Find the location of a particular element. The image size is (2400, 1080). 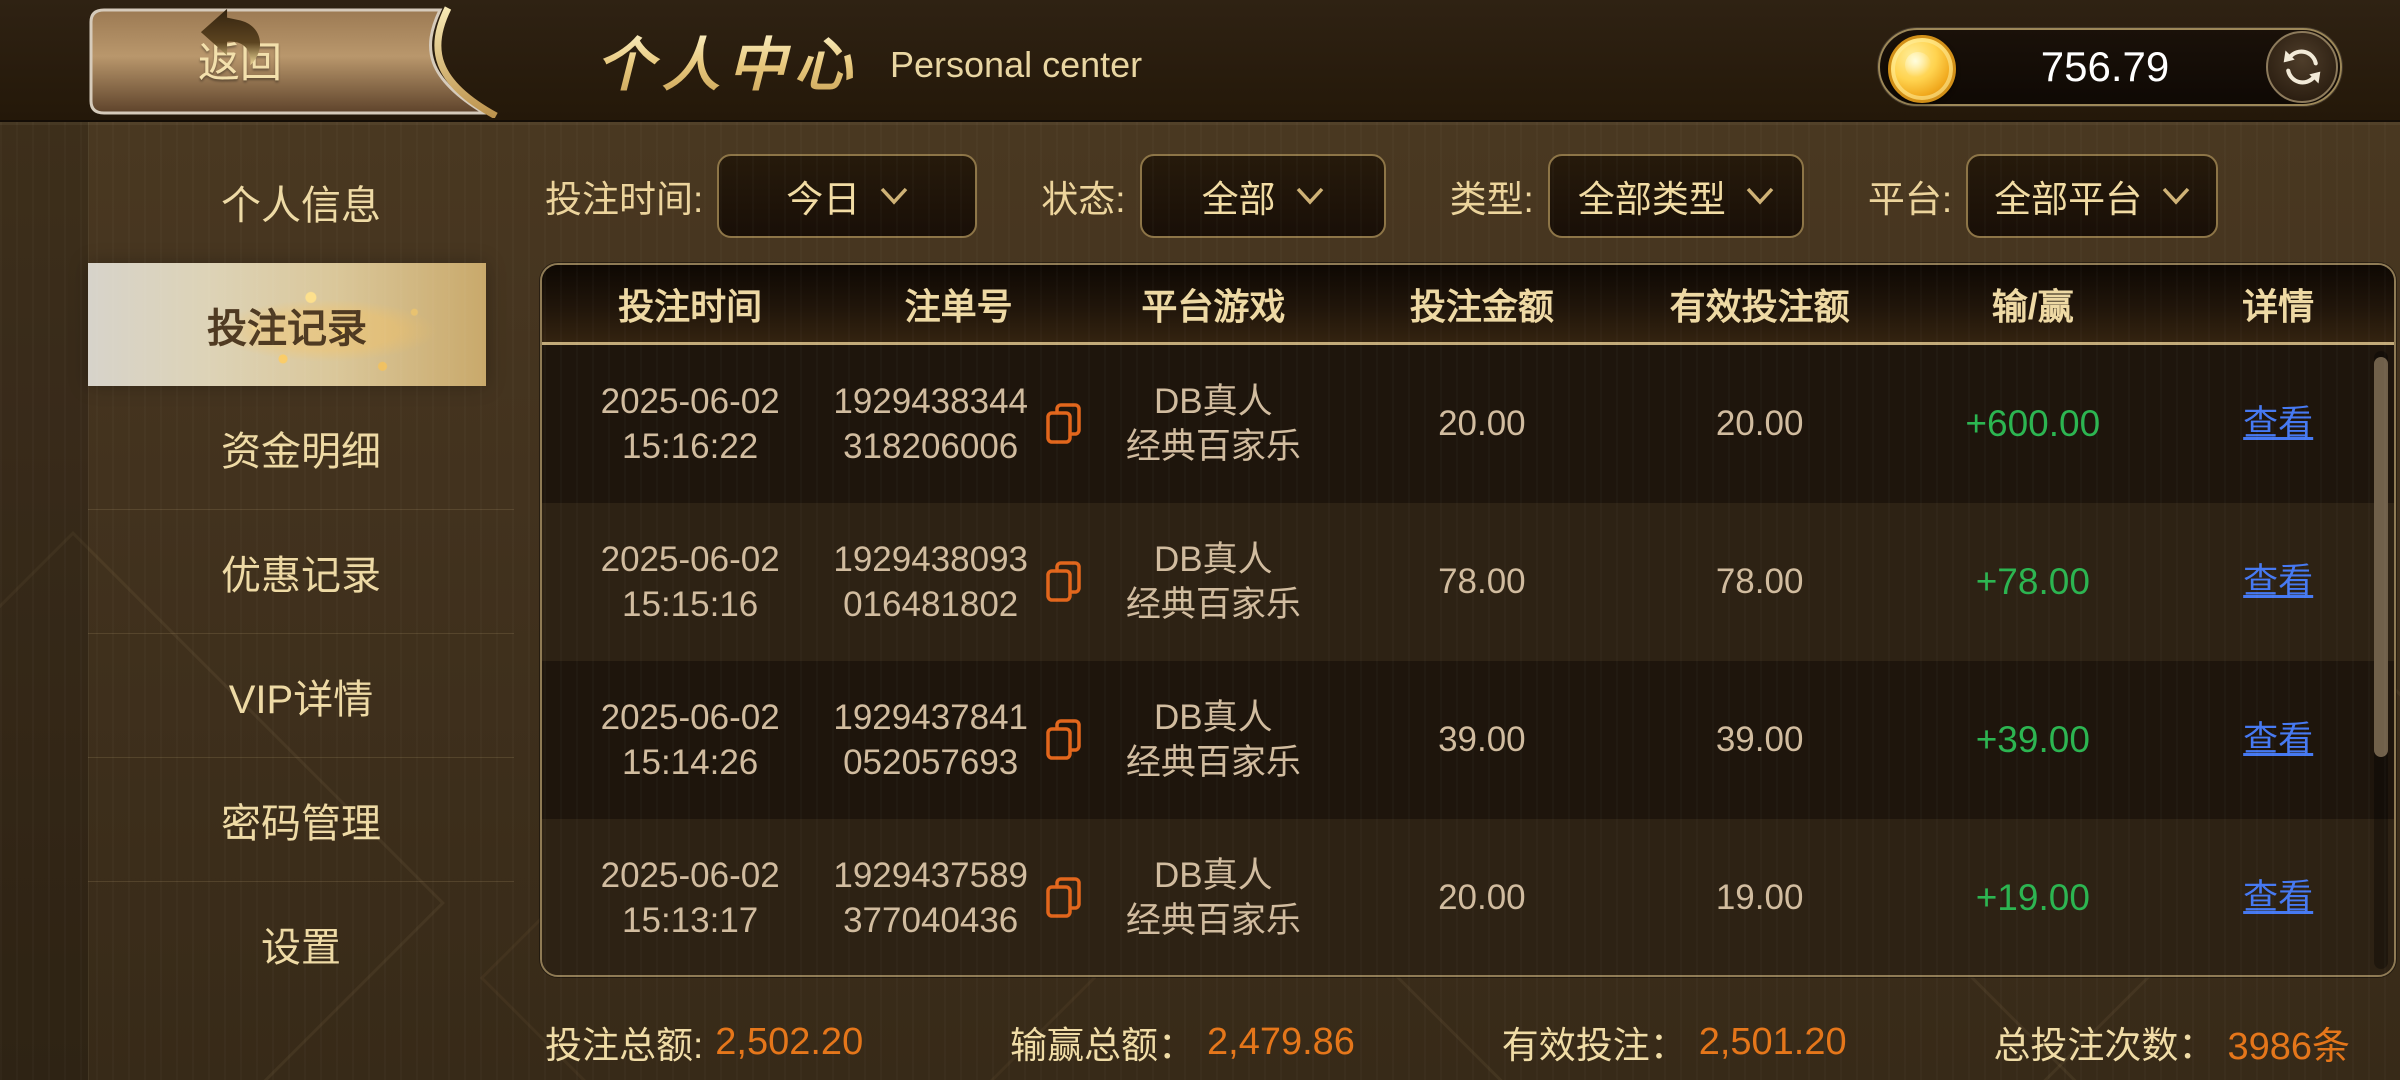

sidebar-item-vip-details: VIP详情 is located at coordinates (301, 695).